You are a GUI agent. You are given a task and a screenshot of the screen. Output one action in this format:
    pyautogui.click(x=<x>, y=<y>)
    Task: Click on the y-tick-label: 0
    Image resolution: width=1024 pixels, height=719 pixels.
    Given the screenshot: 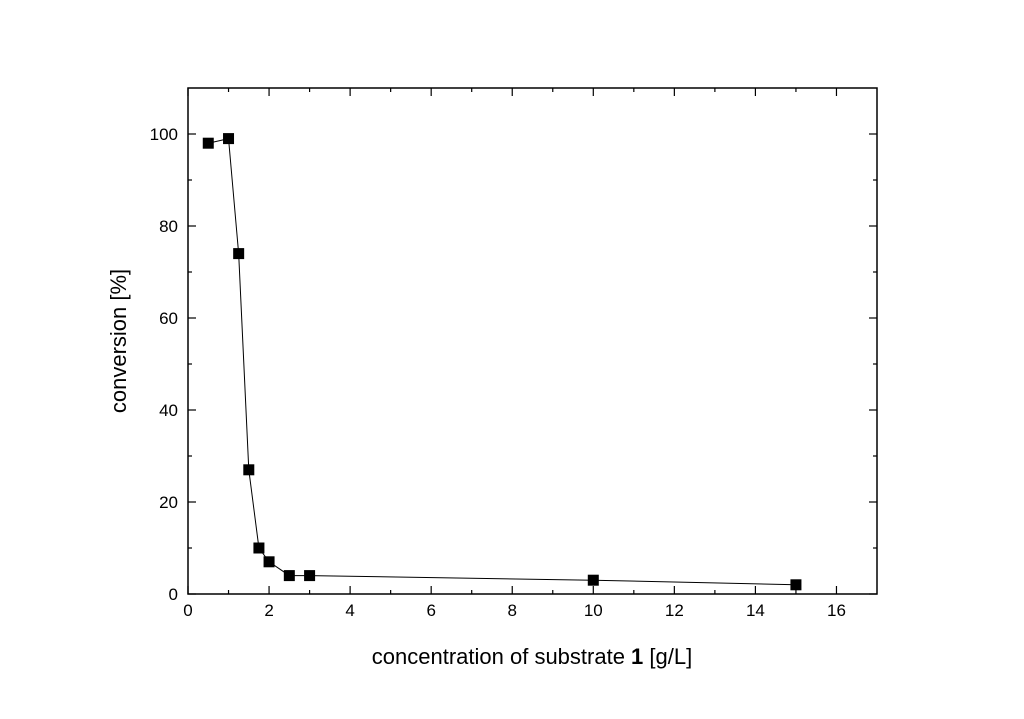 What is the action you would take?
    pyautogui.click(x=173, y=594)
    